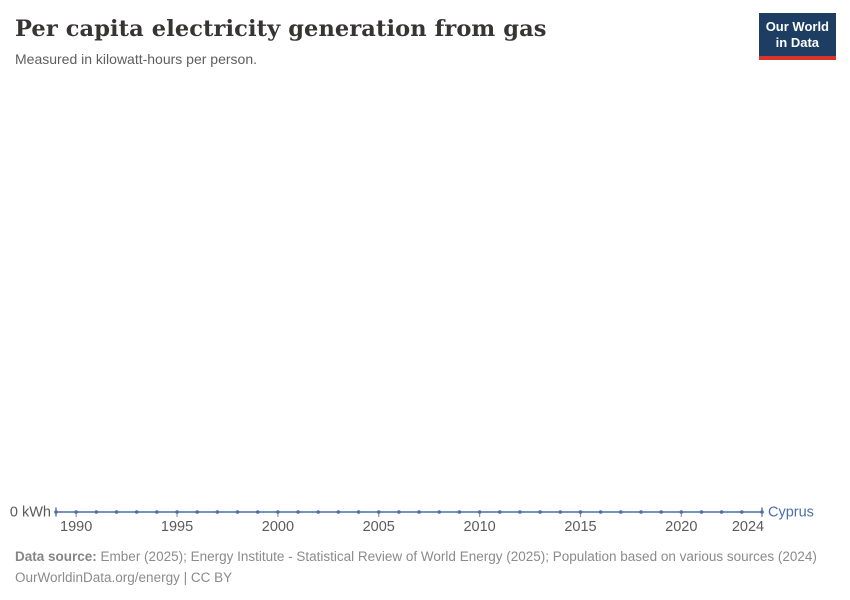 The image size is (850, 600). Describe the element at coordinates (459, 512) in the screenshot. I see `data-point: 2009: 0` at that location.